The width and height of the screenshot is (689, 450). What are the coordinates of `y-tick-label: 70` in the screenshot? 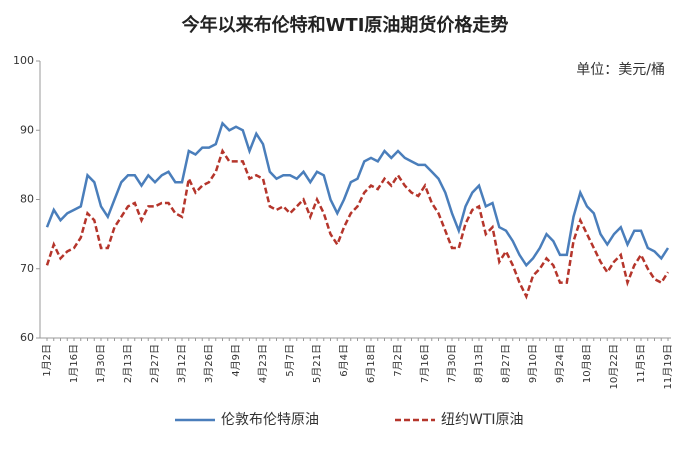 It's located at (27, 268).